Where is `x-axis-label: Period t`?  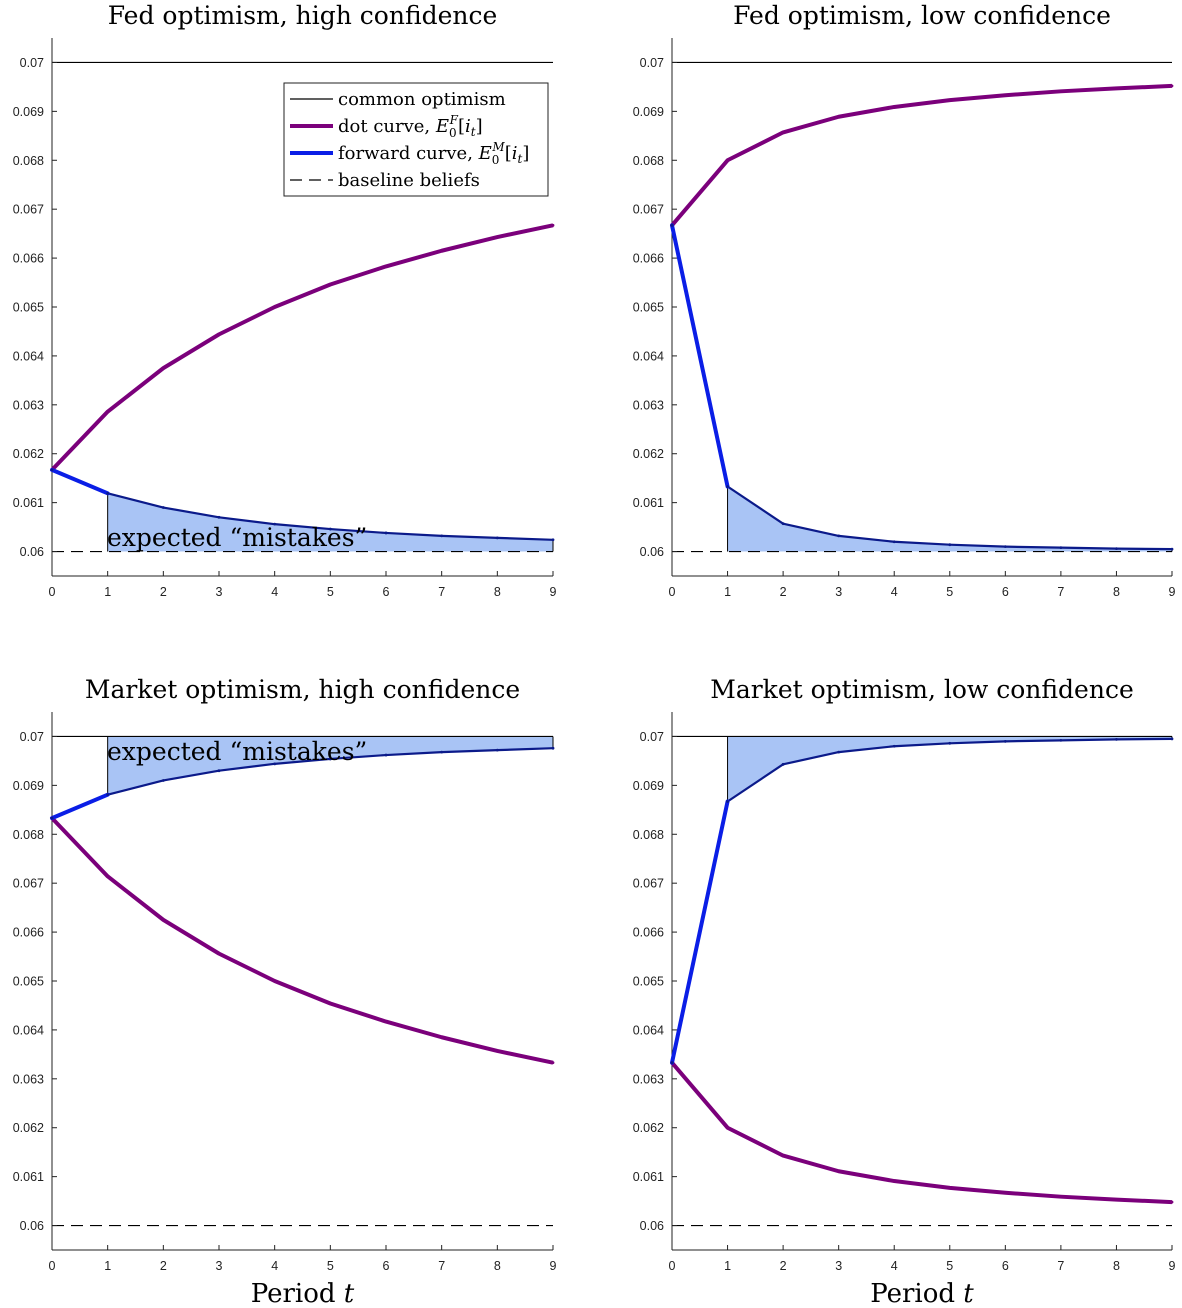
x-axis-label: Period t is located at coordinates (922, 1293).